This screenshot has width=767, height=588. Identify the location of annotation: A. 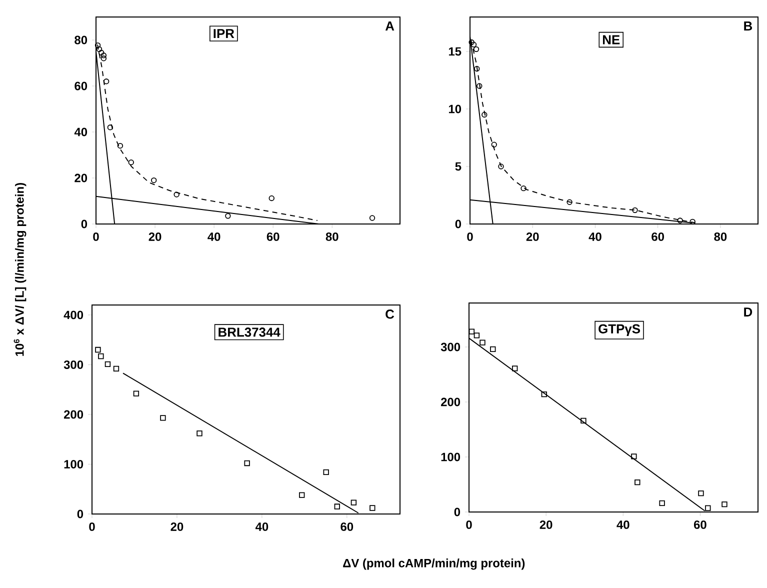
(389, 26).